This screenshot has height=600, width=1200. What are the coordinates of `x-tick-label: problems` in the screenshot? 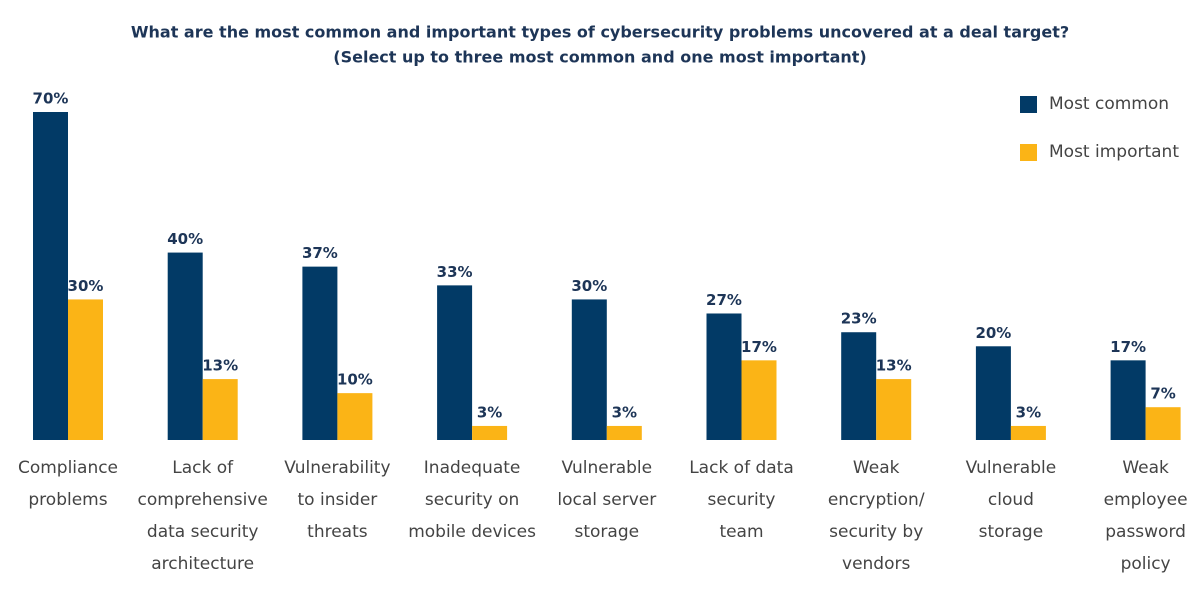 It's located at (67, 500).